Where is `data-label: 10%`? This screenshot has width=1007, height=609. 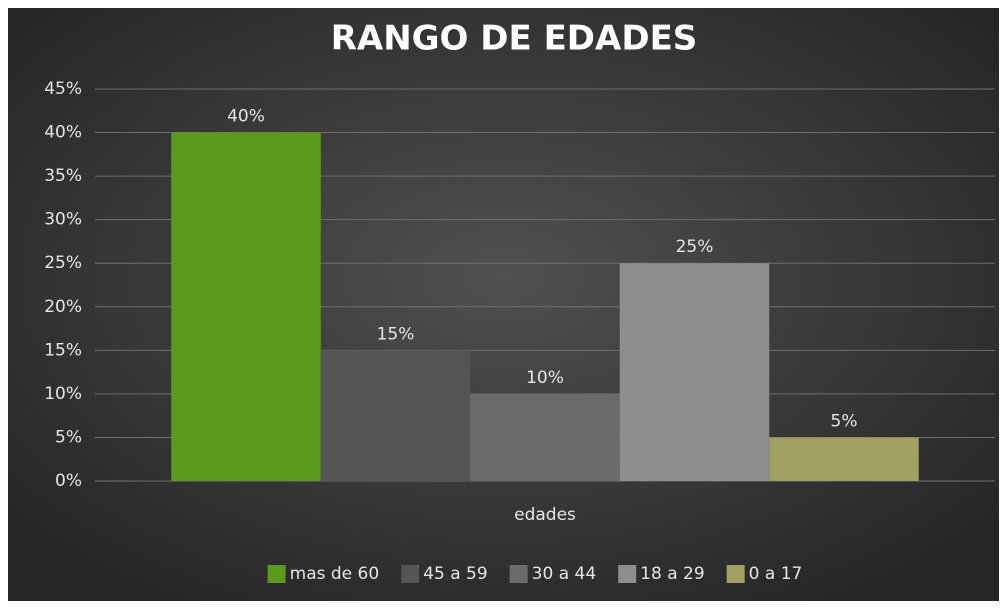
data-label: 10% is located at coordinates (545, 378).